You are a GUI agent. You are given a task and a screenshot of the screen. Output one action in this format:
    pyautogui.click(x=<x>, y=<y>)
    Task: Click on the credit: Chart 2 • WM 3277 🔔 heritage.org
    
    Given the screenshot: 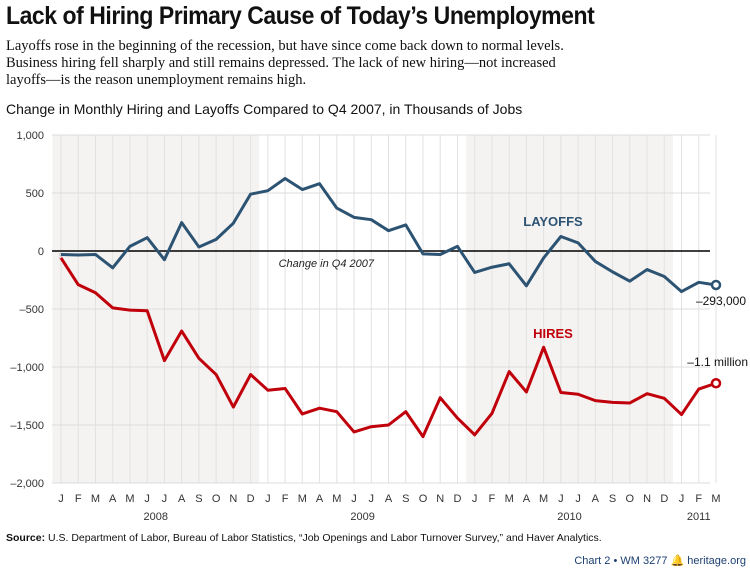 What is the action you would take?
    pyautogui.click(x=660, y=560)
    